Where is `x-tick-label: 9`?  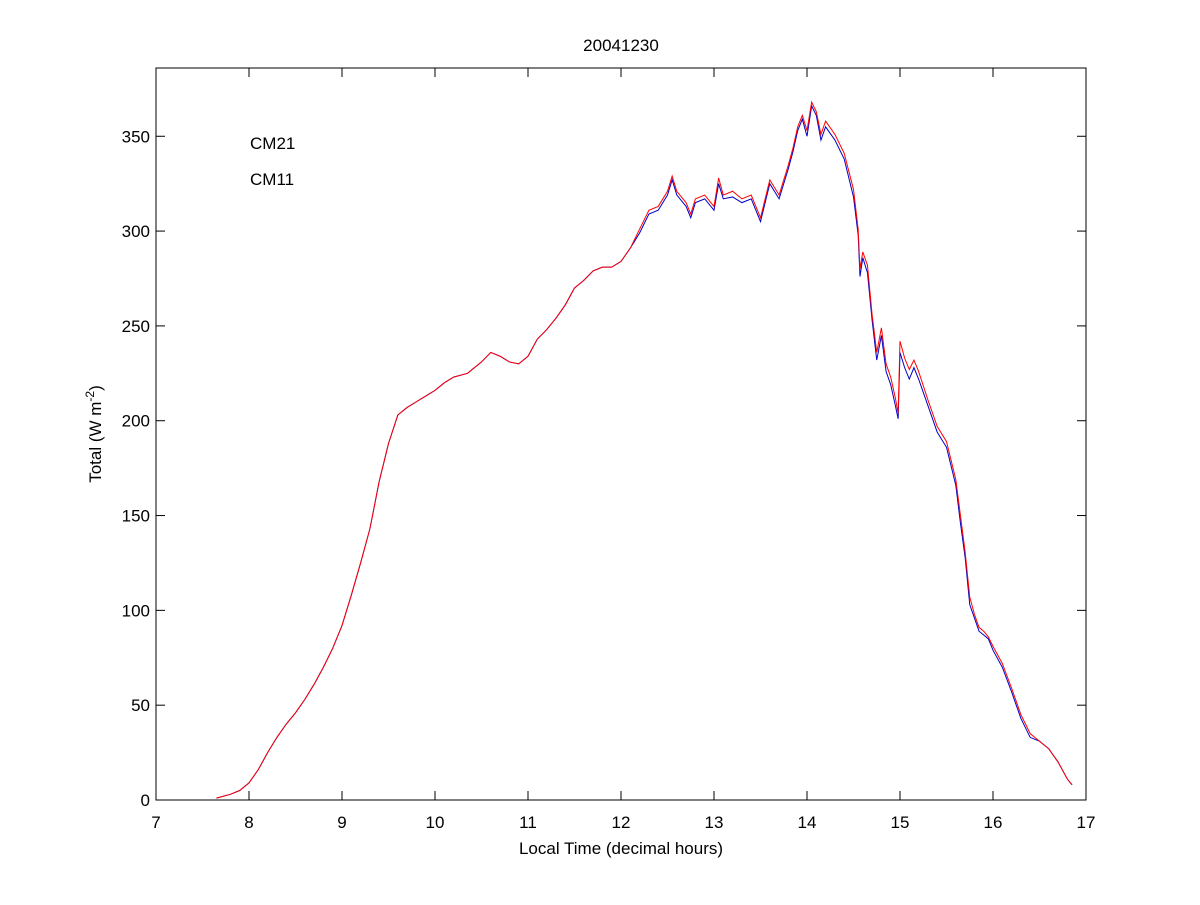 x-tick-label: 9 is located at coordinates (341, 822).